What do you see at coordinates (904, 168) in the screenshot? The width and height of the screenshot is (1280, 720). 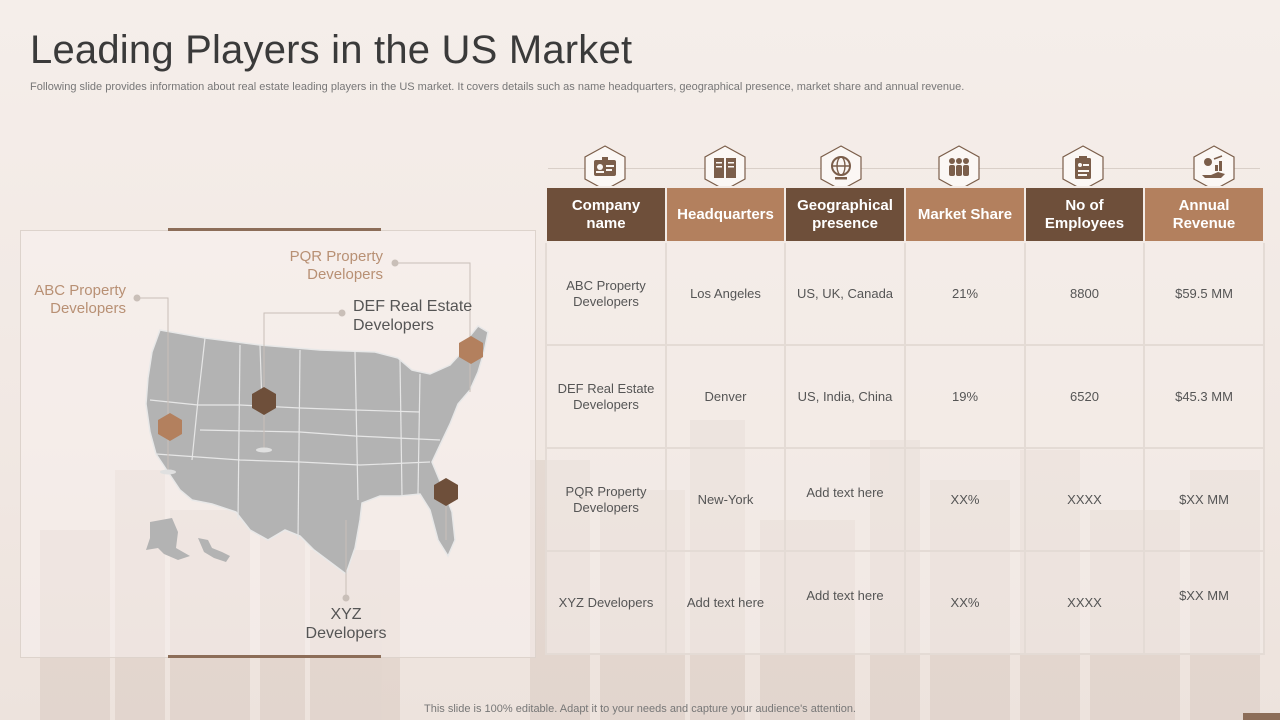 I see `icon-connector-line` at bounding box center [904, 168].